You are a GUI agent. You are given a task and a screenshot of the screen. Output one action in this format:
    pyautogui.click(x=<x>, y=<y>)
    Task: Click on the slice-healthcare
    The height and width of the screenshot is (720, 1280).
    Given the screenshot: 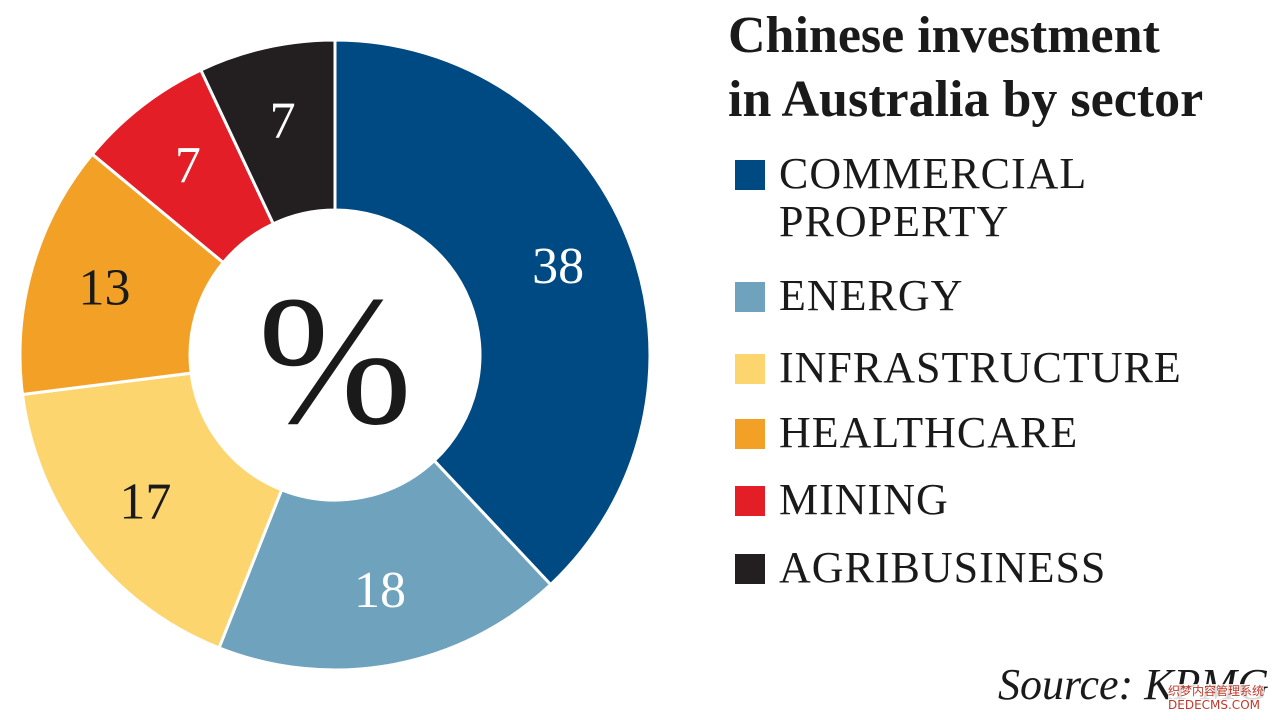 What is the action you would take?
    pyautogui.click(x=122, y=274)
    